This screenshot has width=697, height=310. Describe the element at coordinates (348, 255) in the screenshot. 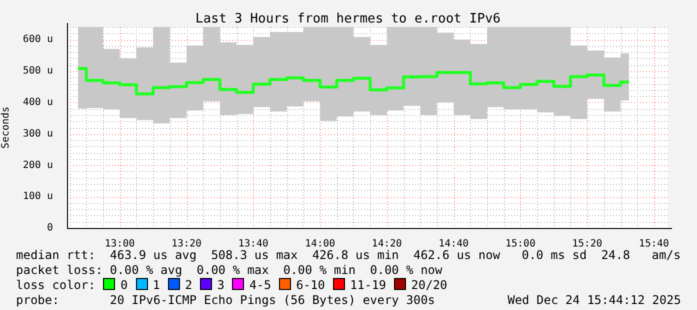

I see `text: median rtt: 463.9 us avg 508.3 us max 426.8 us min 462.6 us now 0.0 ms sd 24.8 am/s` at that location.